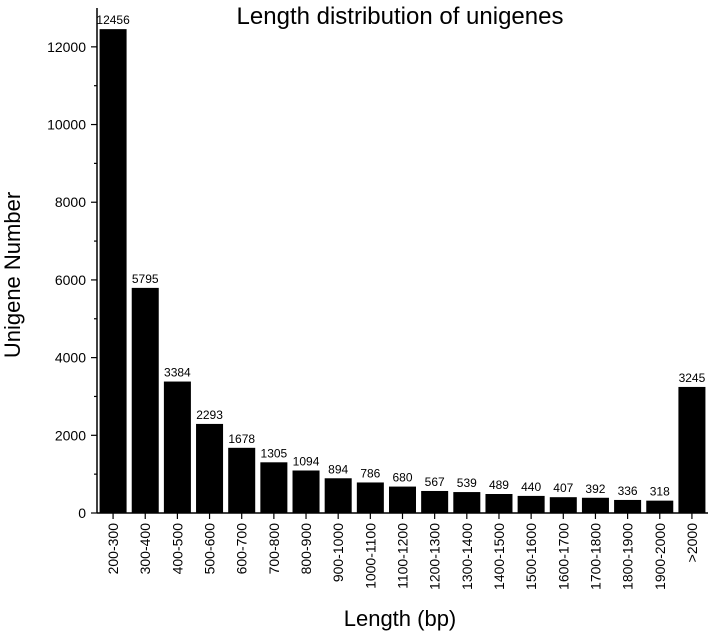  Describe the element at coordinates (242, 549) in the screenshot. I see `x-tick-label: 600-700` at that location.